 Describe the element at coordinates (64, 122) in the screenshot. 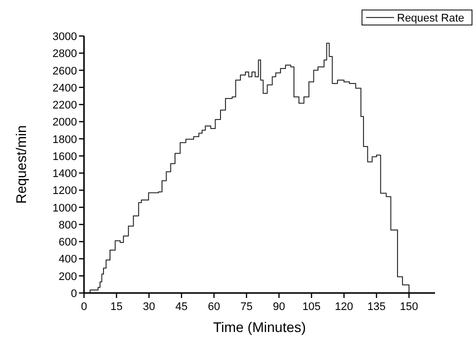

I see `y-tick-label: 2000` at that location.